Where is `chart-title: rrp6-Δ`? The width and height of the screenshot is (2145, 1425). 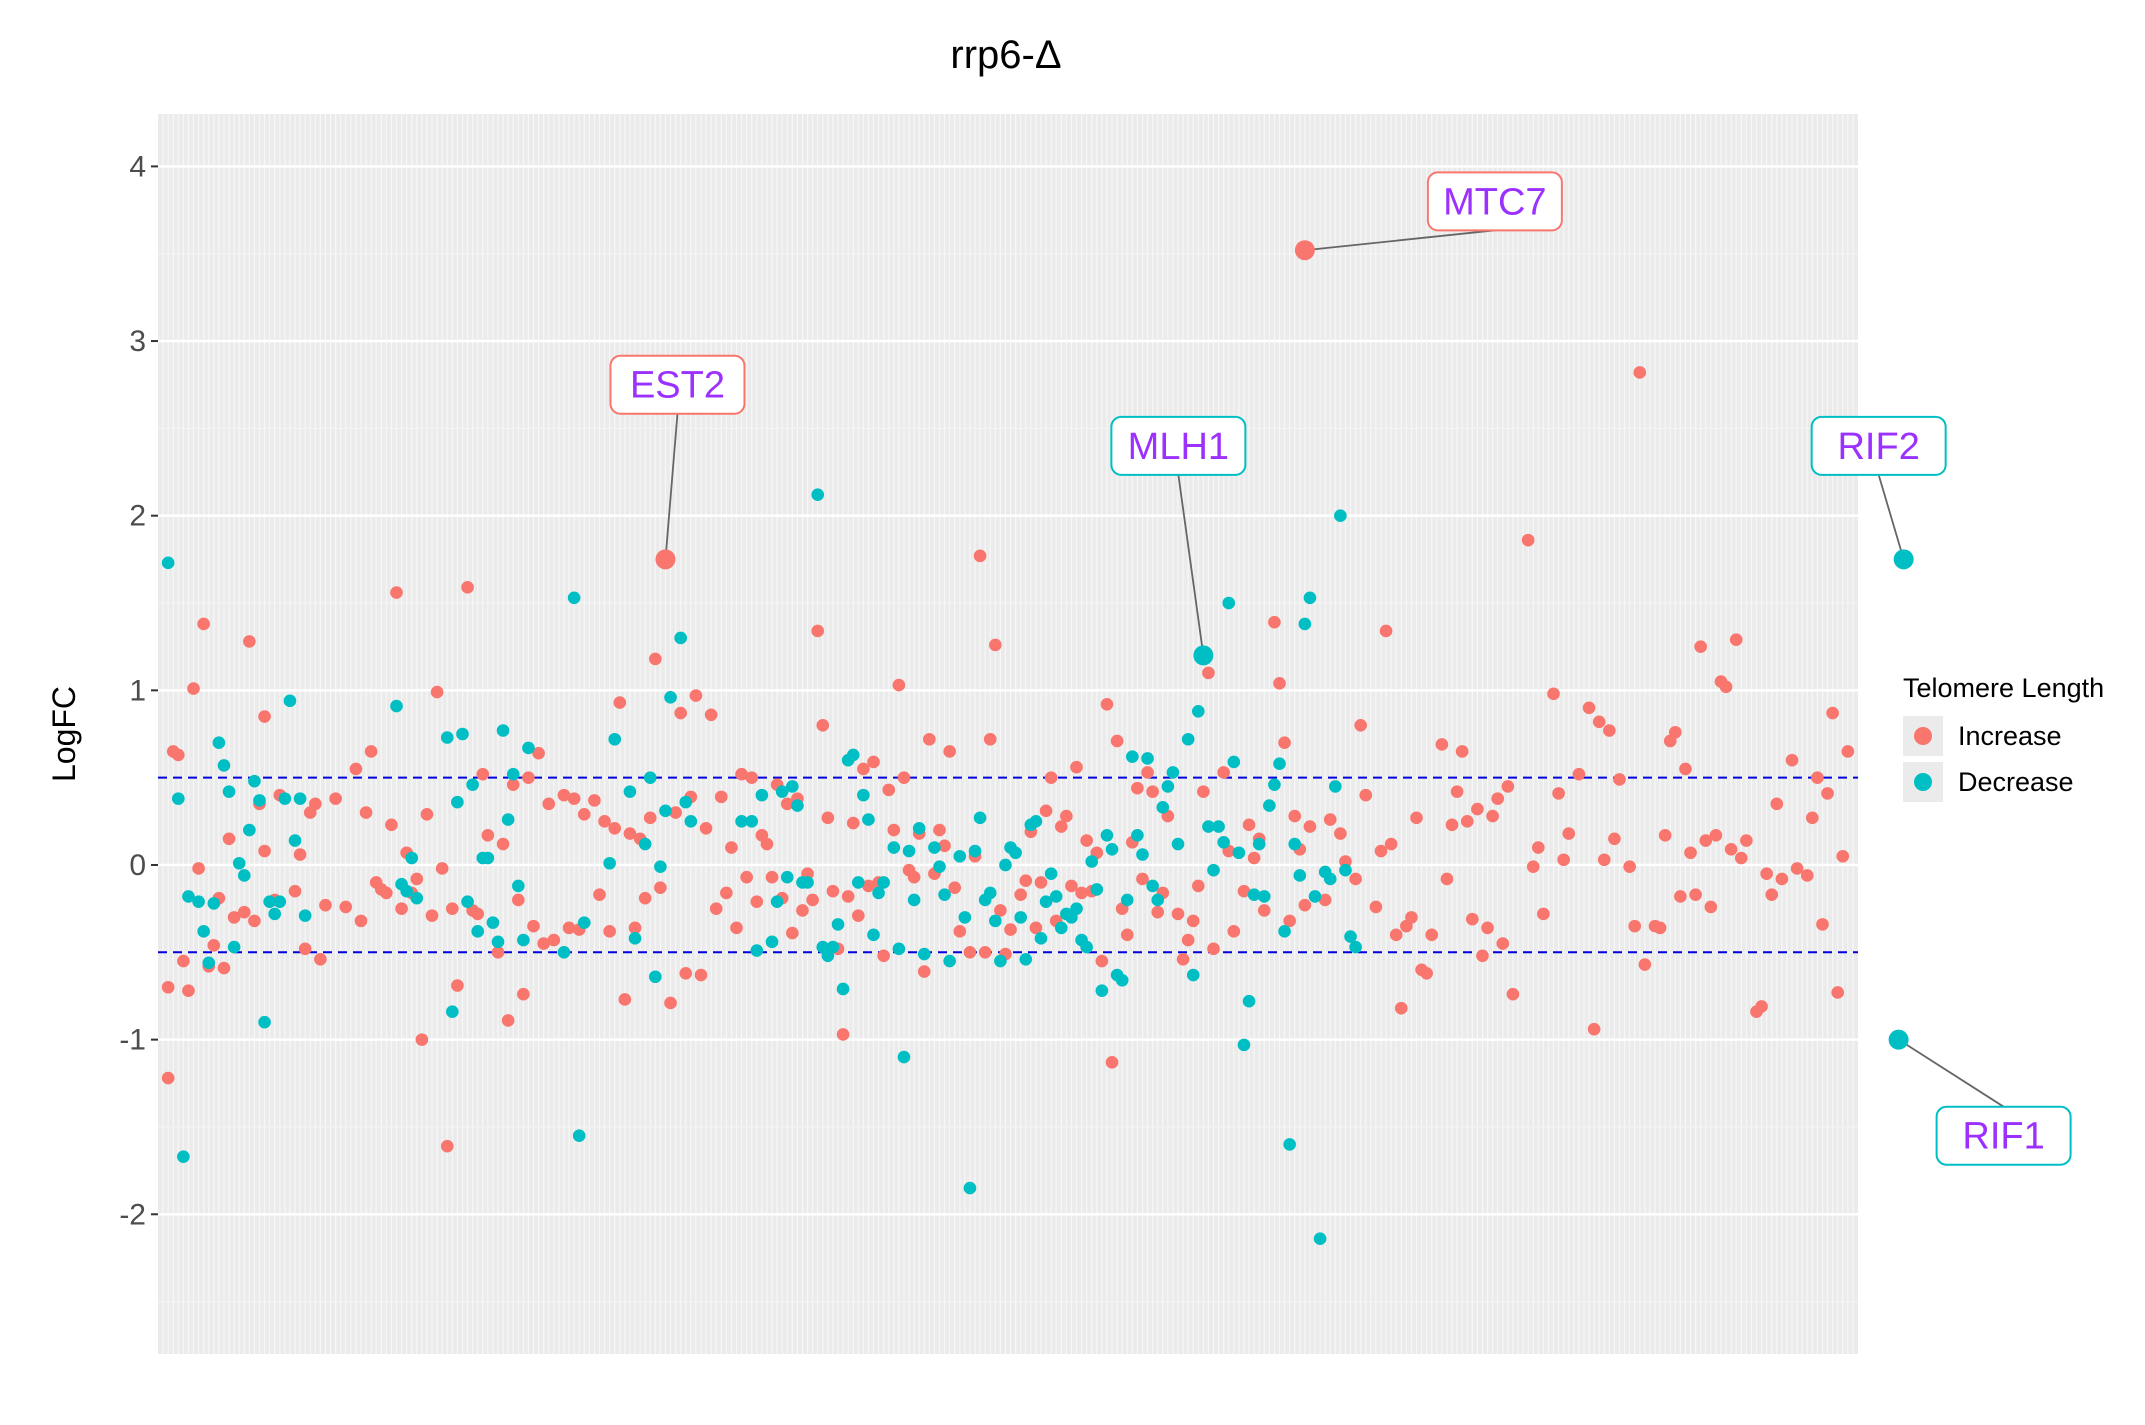
chart-title: rrp6-Δ is located at coordinates (1005, 55).